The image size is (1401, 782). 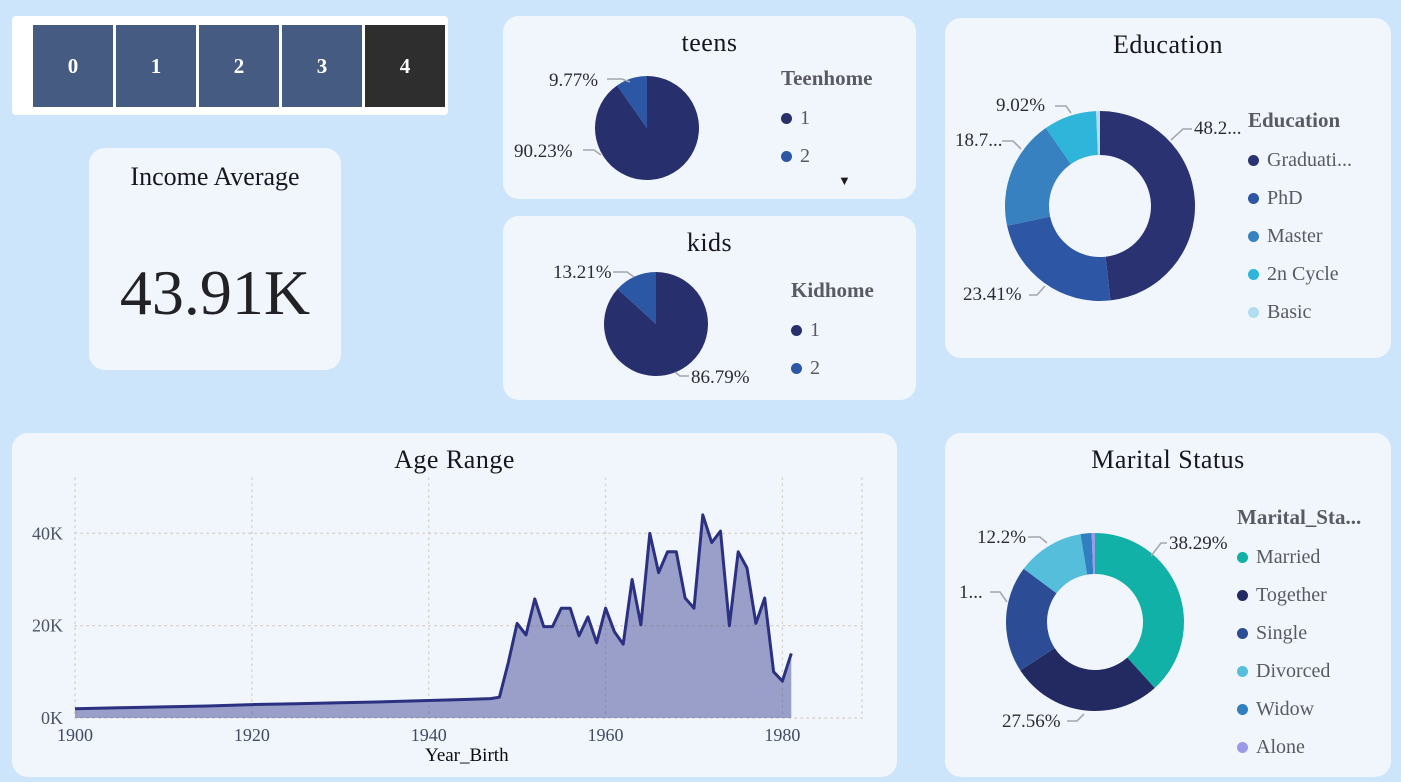 What do you see at coordinates (832, 290) in the screenshot?
I see `kids-legend-title: Kidhome` at bounding box center [832, 290].